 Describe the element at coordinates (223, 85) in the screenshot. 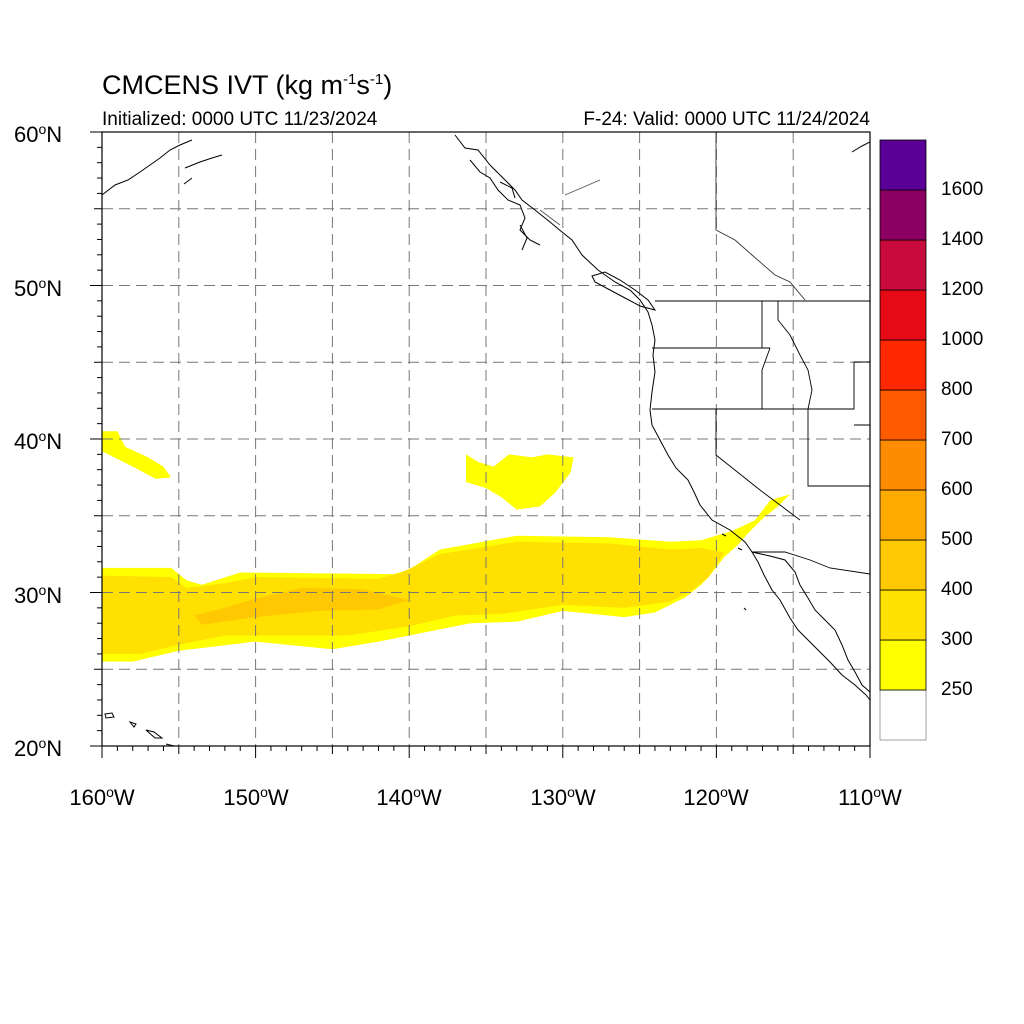

I see `title-prefix: CMCENS IVT (kg m` at that location.